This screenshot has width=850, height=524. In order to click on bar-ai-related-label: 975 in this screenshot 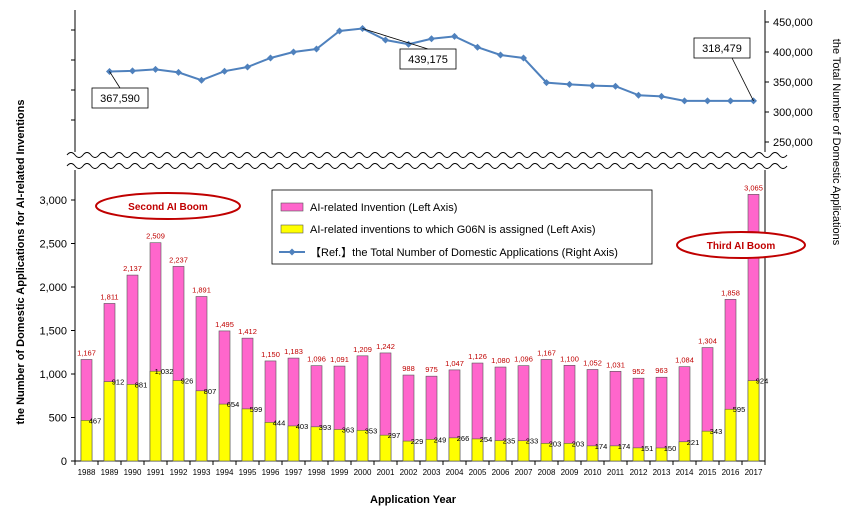, I will do `click(431, 369)`.